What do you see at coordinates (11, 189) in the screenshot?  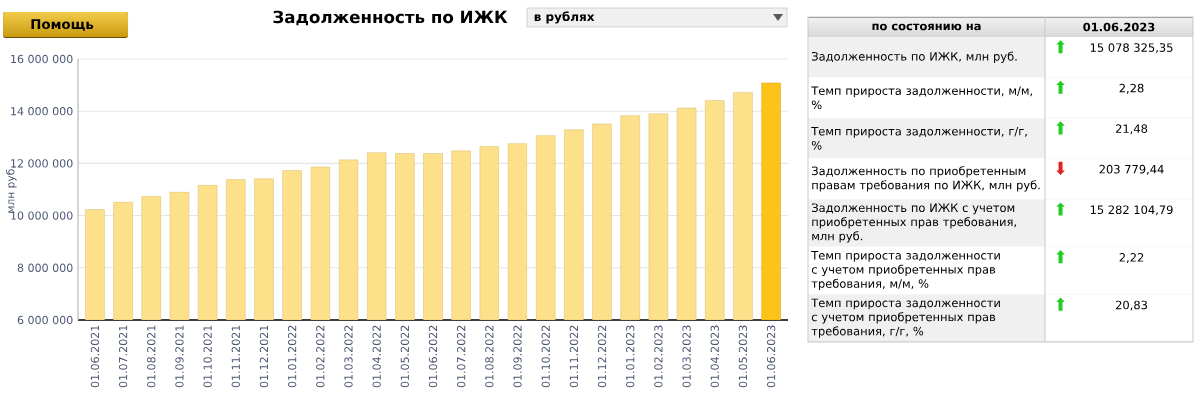 I see `y-axis-title: млн руб.` at bounding box center [11, 189].